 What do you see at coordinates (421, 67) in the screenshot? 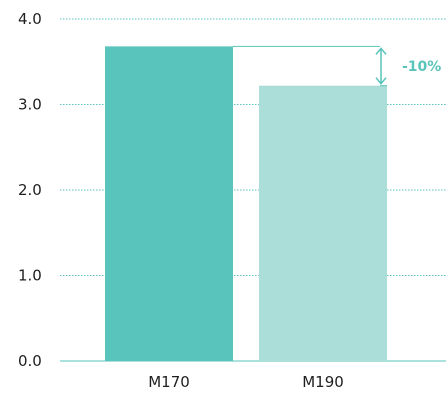
I see `annotation-label: -10%` at bounding box center [421, 67].